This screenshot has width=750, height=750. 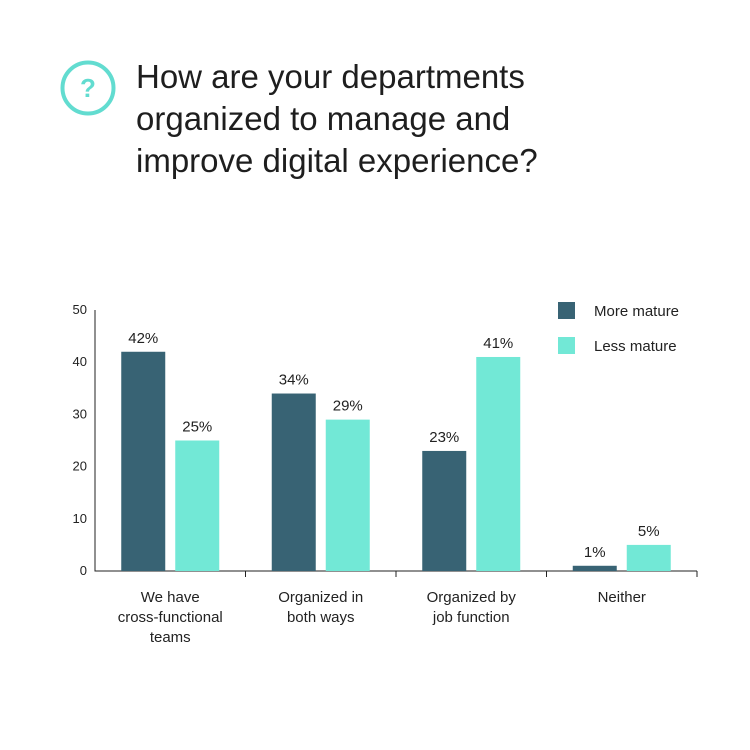 What do you see at coordinates (348, 406) in the screenshot?
I see `data-label: 29%` at bounding box center [348, 406].